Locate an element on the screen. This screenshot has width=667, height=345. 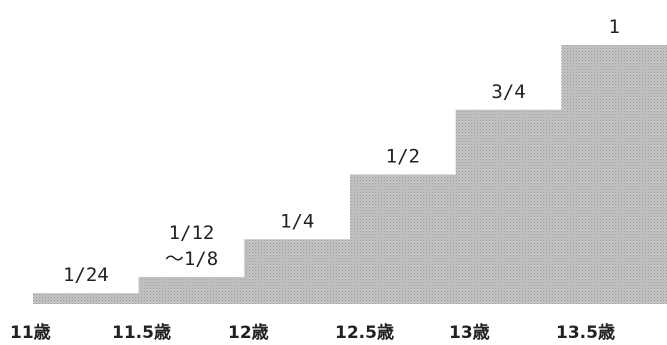
data-label-0: 1/24 is located at coordinates (86, 275).